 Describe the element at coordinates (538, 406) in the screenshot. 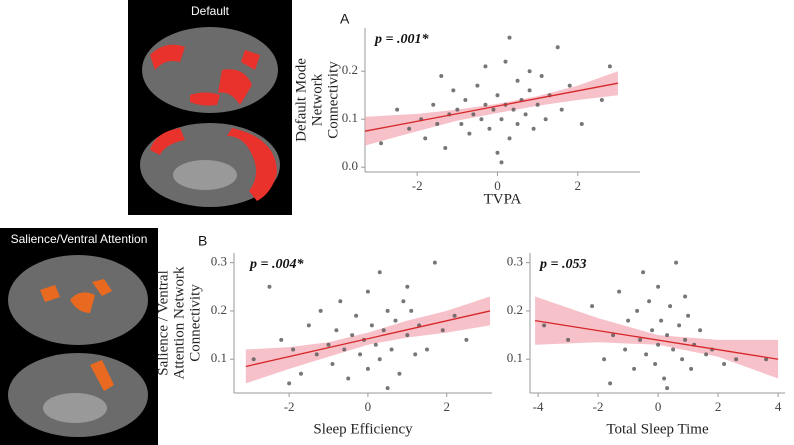

I see `x-tick-label: -4` at that location.